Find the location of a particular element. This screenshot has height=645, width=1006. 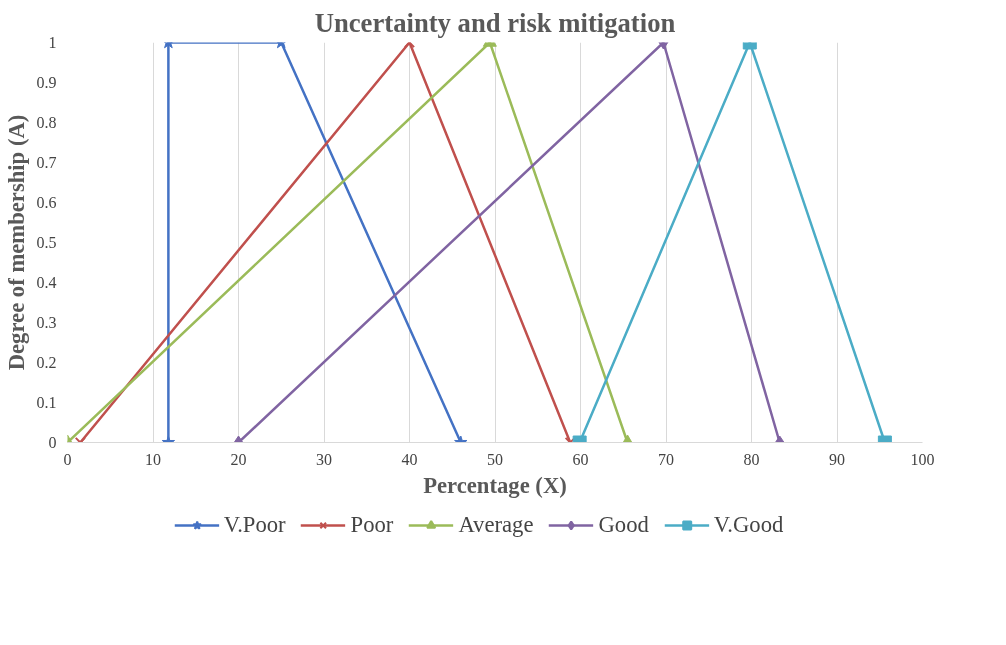

y-tick-label: 0.1 is located at coordinates (46, 402).